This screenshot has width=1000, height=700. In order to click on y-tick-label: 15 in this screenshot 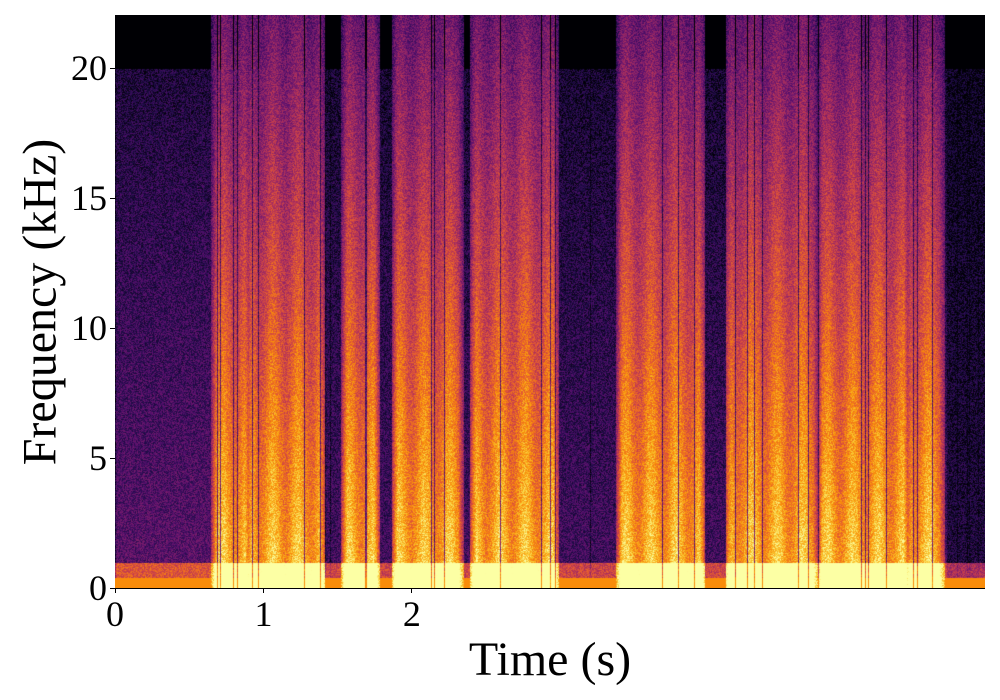, I will do `click(89, 198)`.